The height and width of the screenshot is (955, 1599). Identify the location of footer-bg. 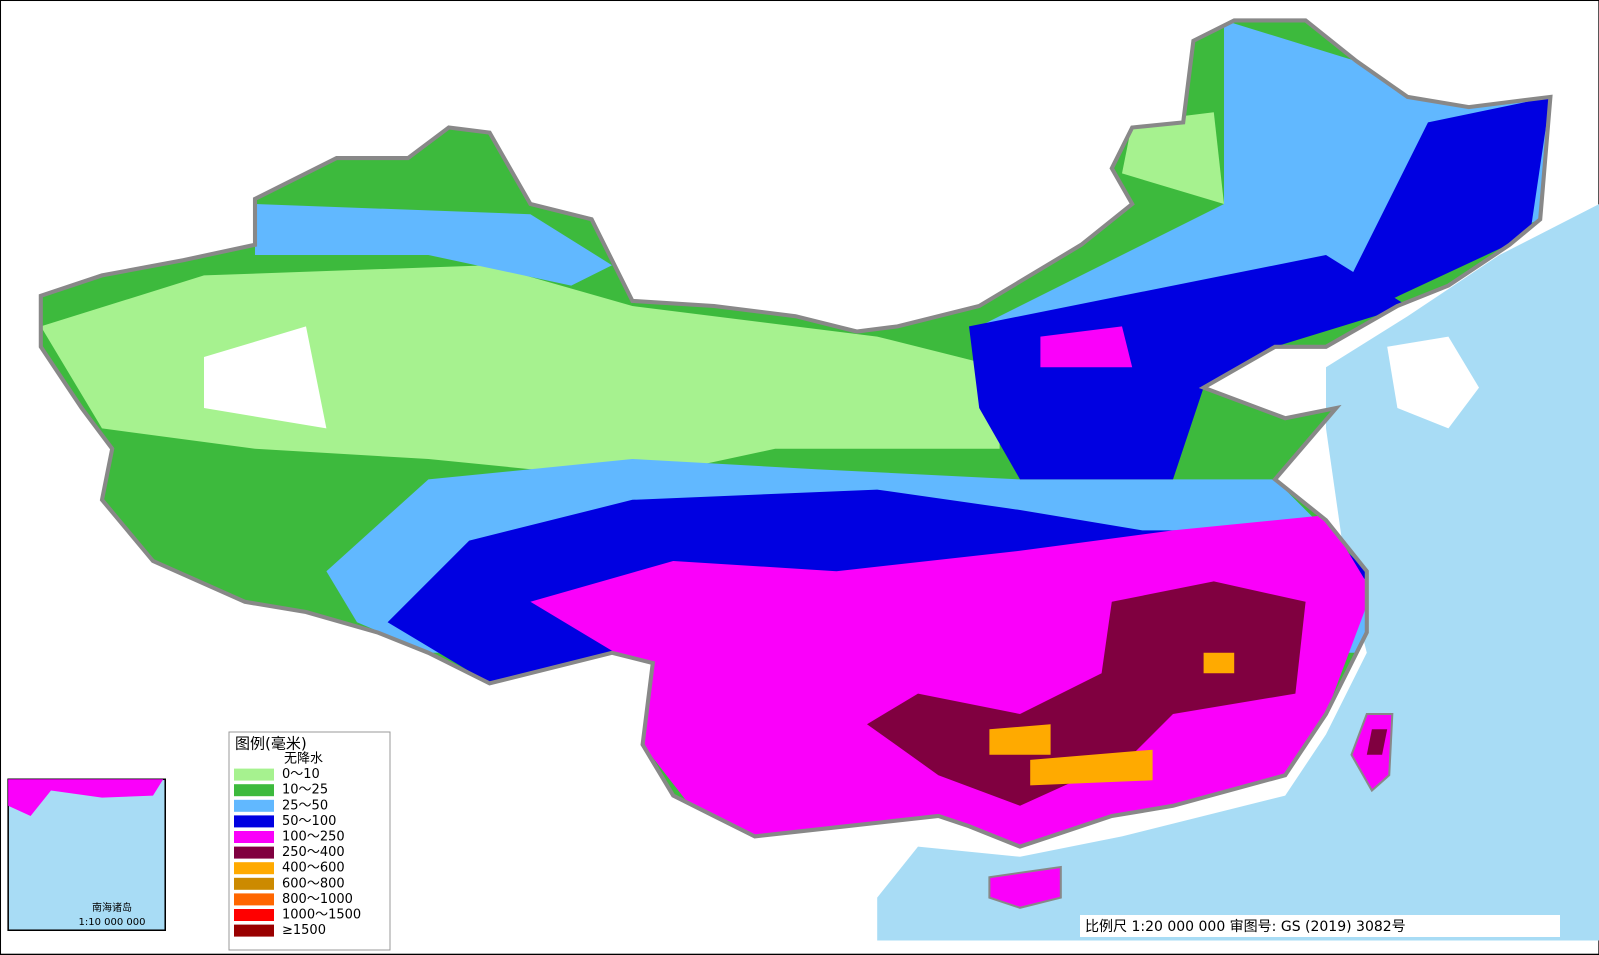
(1320, 926).